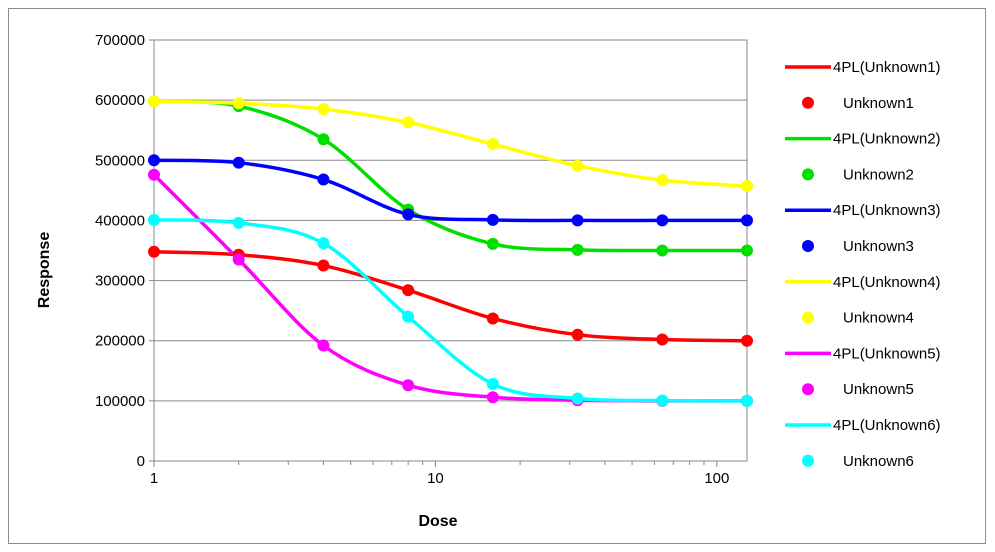 The width and height of the screenshot is (995, 552). I want to click on legend-label: 4PL(Unknown4), so click(887, 282).